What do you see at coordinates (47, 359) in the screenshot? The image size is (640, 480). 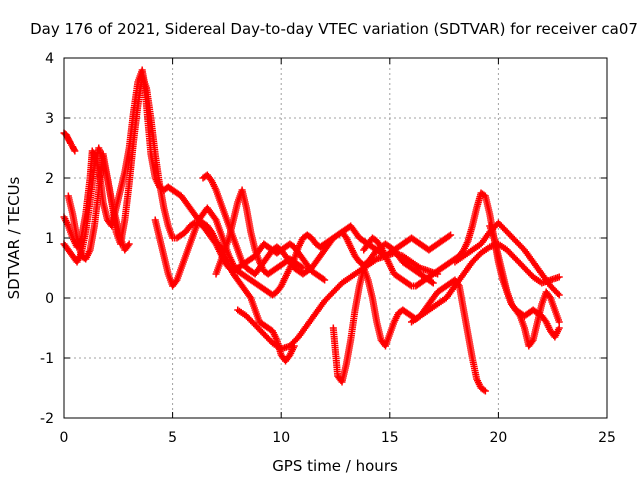 I see `y-tick-label: -1` at bounding box center [47, 359].